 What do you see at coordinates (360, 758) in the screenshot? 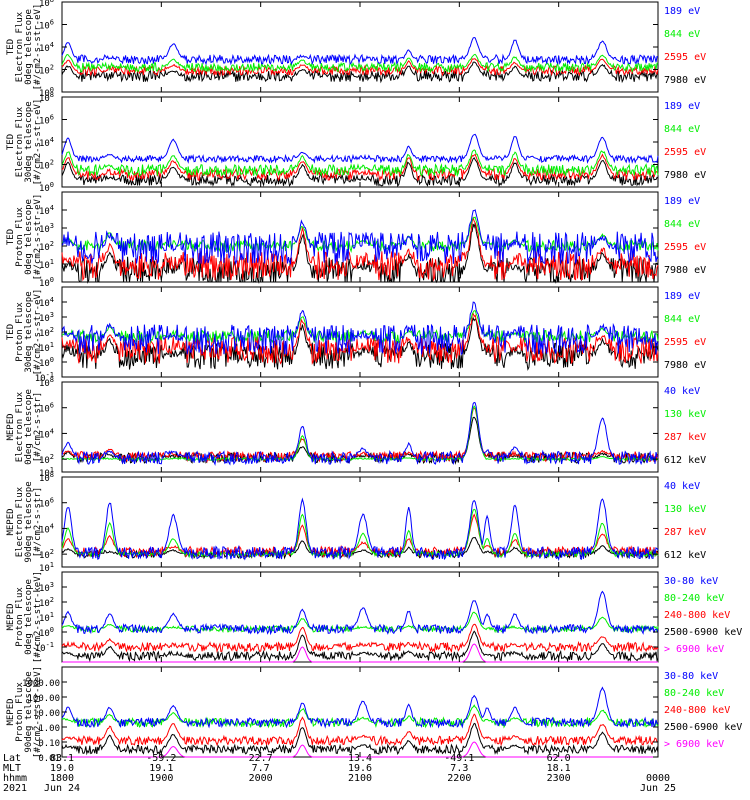
I see `row-lat-value: 13.4` at bounding box center [360, 758].